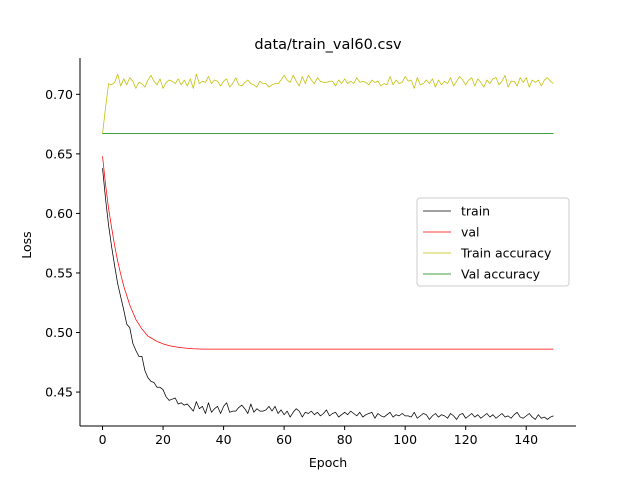 The width and height of the screenshot is (640, 480). What do you see at coordinates (284, 439) in the screenshot?
I see `x-tick-label: 60` at bounding box center [284, 439].